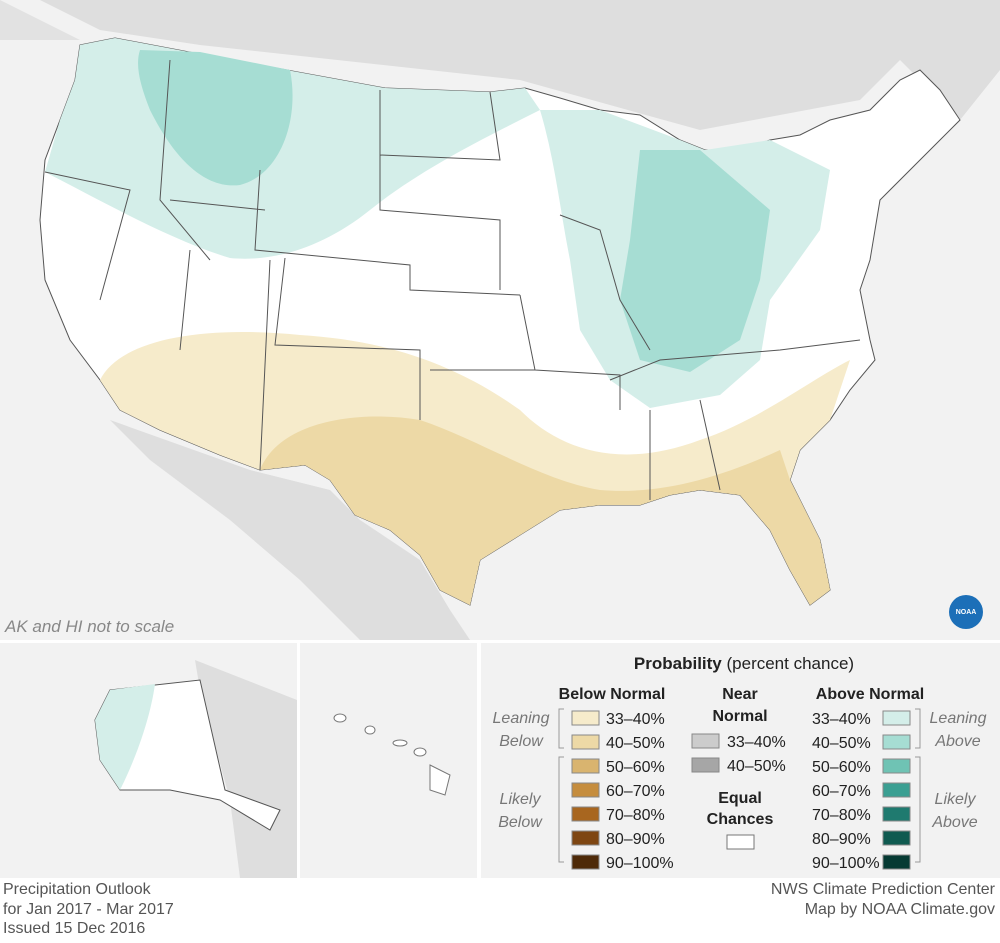 The width and height of the screenshot is (1000, 943). I want to click on alaska-leaning-above, so click(125, 737).